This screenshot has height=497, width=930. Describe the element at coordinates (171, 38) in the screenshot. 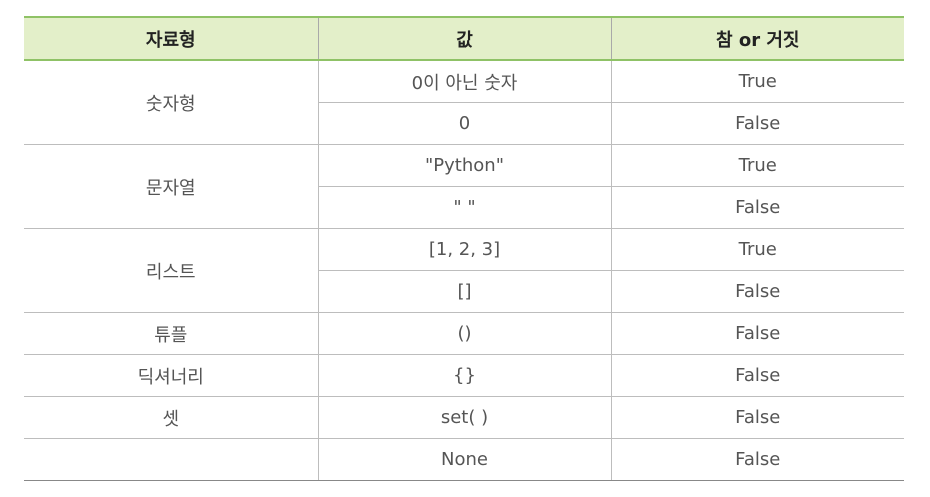

I see `header-type: 자료형` at that location.